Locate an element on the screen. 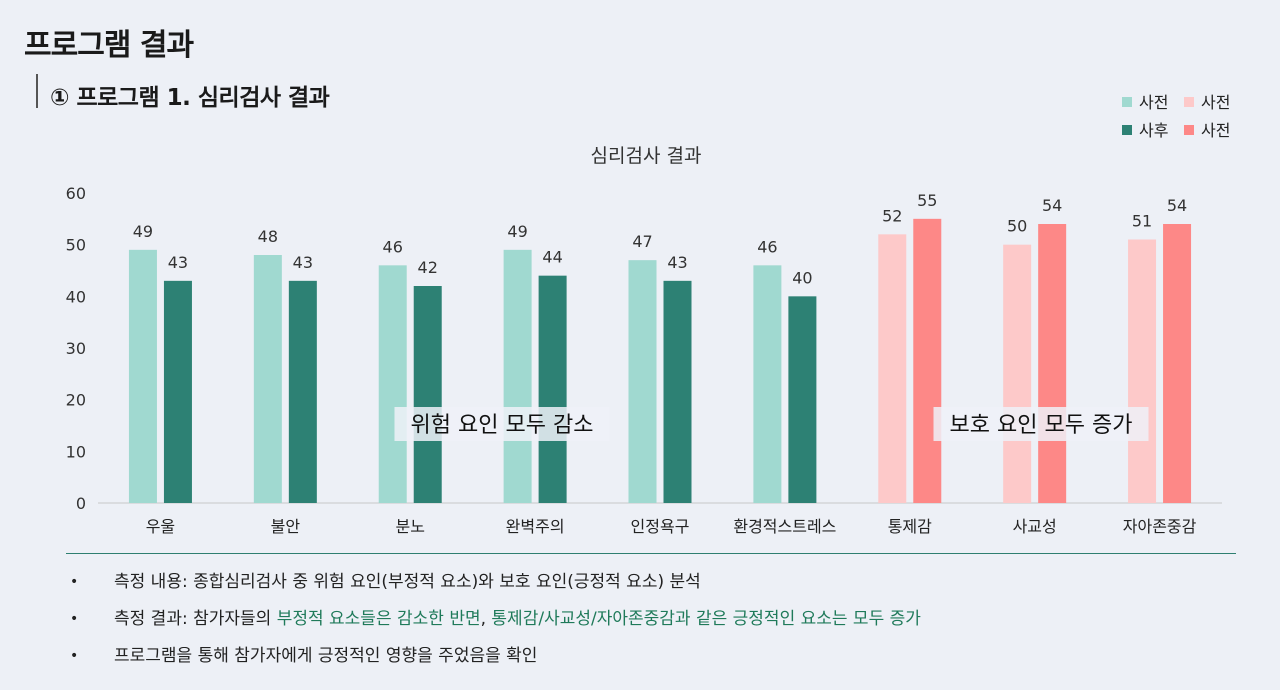 The height and width of the screenshot is (690, 1280). note-text: 프로그램을 통해 참가자에게 긍정적인 영향을 주었음을 확인 is located at coordinates (326, 656).